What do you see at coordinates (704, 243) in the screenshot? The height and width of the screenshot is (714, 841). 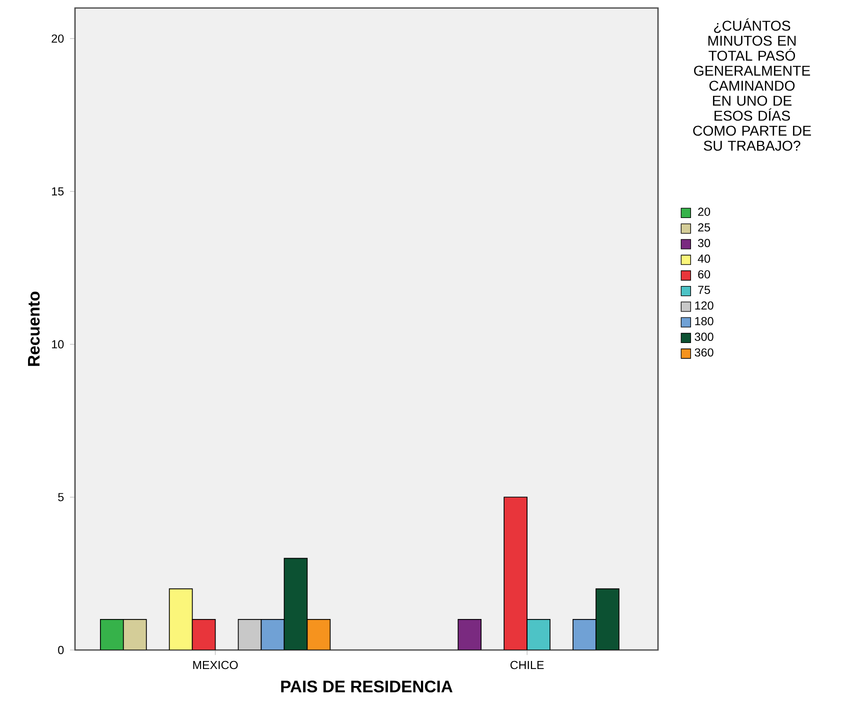 I see `legend-label: 30` at bounding box center [704, 243].